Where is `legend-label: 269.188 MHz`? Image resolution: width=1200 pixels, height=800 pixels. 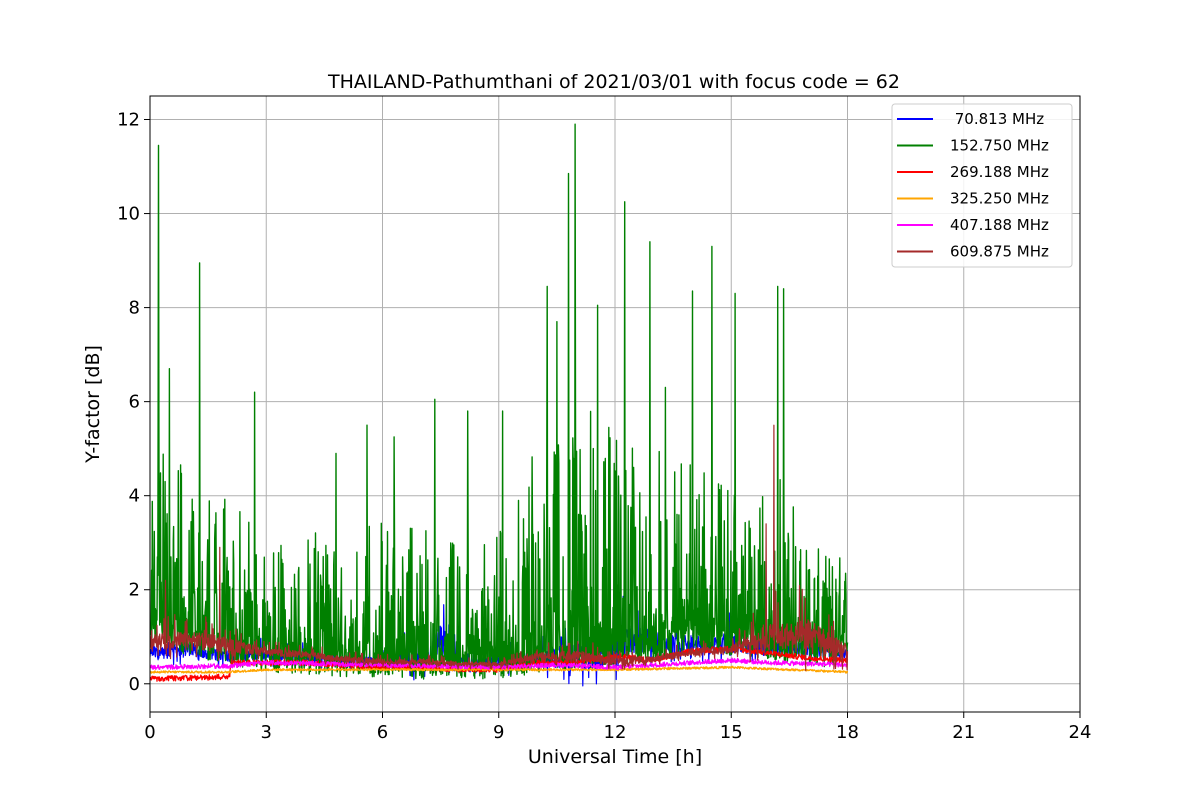
legend-label: 269.188 MHz is located at coordinates (999, 172).